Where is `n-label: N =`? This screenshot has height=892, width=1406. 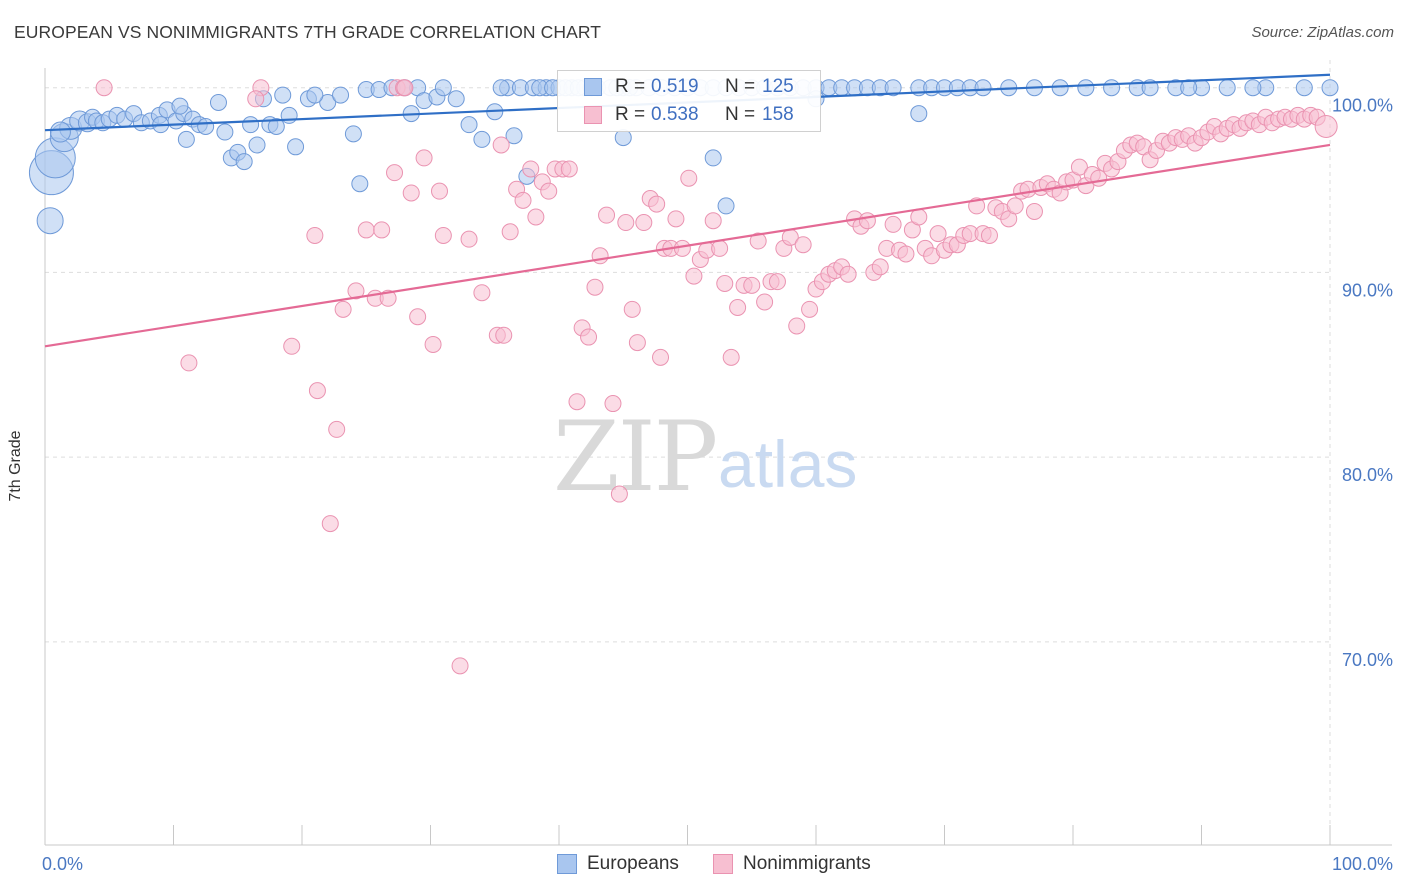
n-label: N = is located at coordinates (740, 114).